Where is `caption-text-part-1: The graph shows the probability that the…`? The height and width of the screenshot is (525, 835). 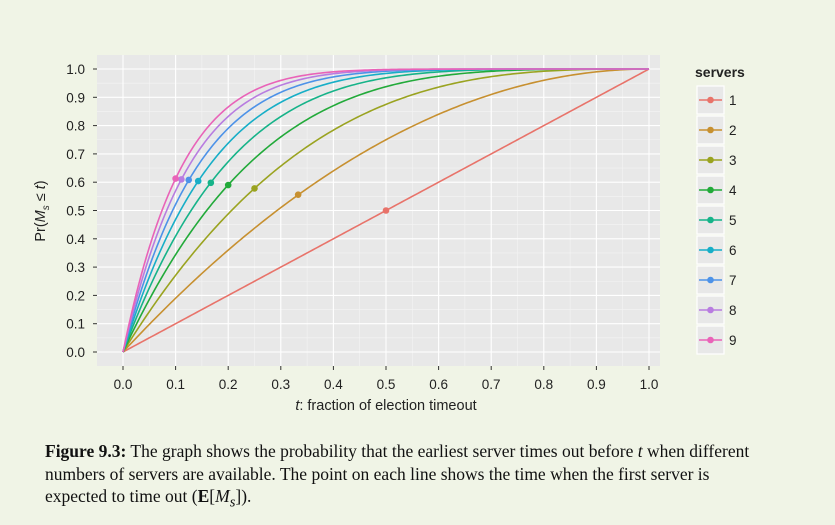
caption-text-part-1: The graph shows the probability that the… is located at coordinates (397, 476).